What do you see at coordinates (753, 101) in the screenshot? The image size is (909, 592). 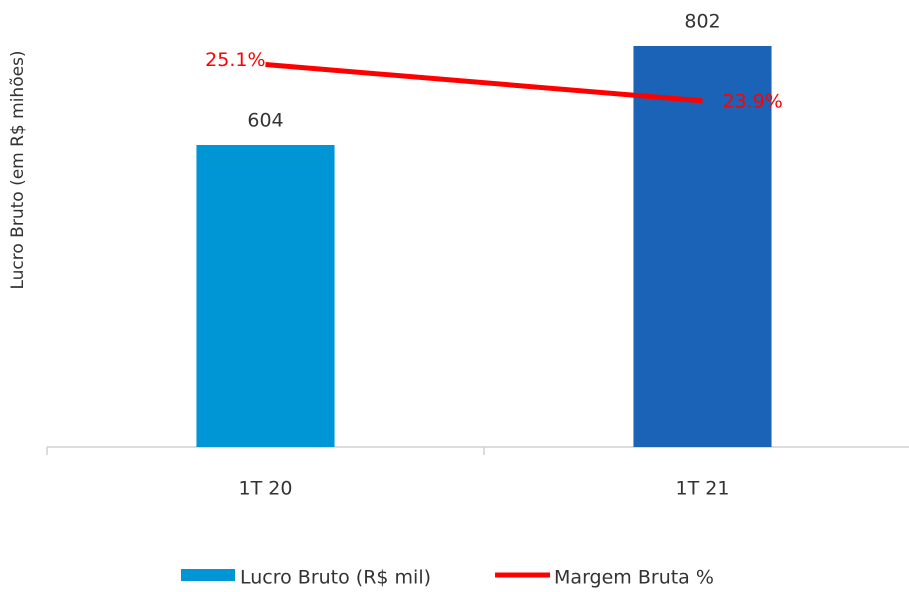 I see `data-label: 23.9%` at bounding box center [753, 101].